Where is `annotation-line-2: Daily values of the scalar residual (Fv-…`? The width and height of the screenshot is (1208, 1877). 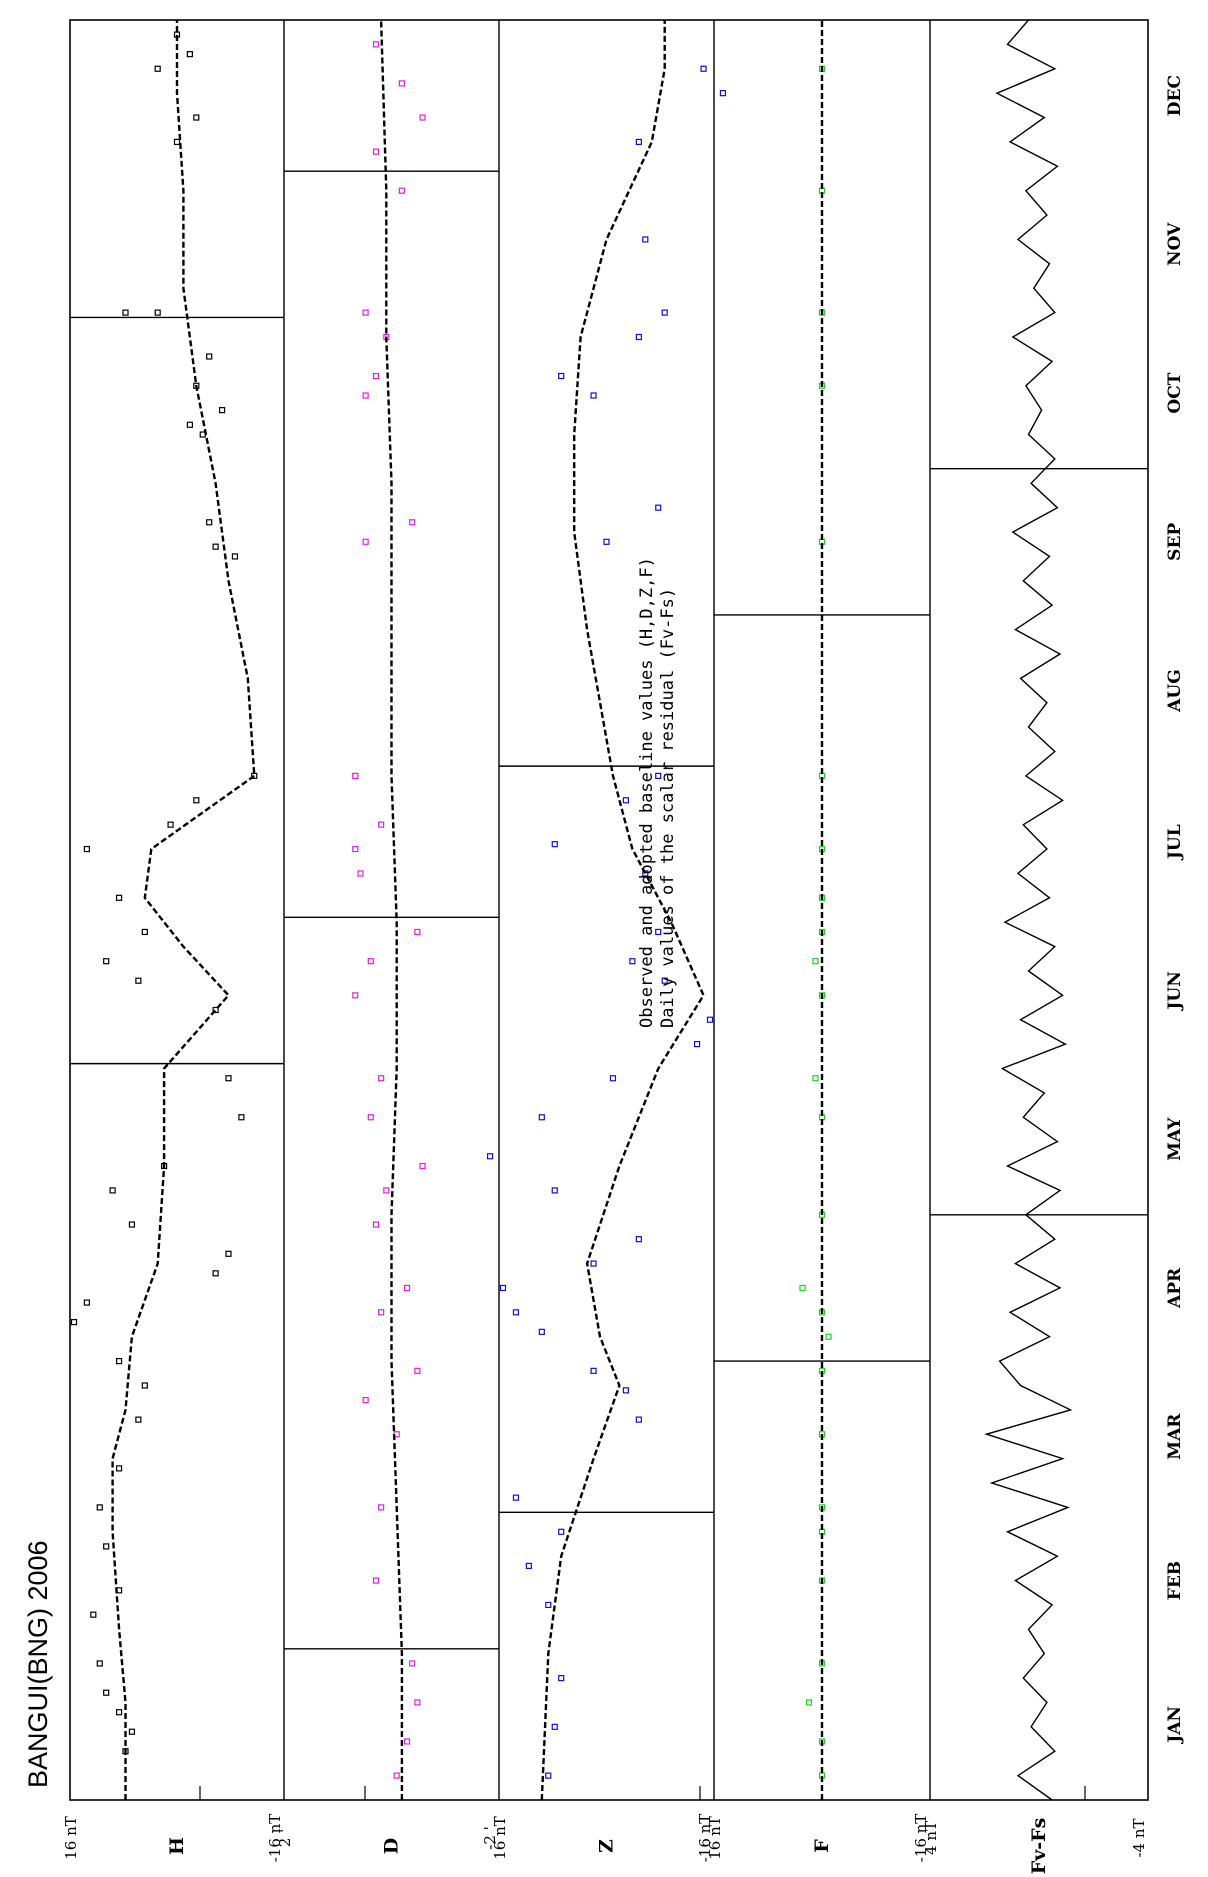 annotation-line-2: Daily values of the scalar residual (Fv-… is located at coordinates (668, 808).